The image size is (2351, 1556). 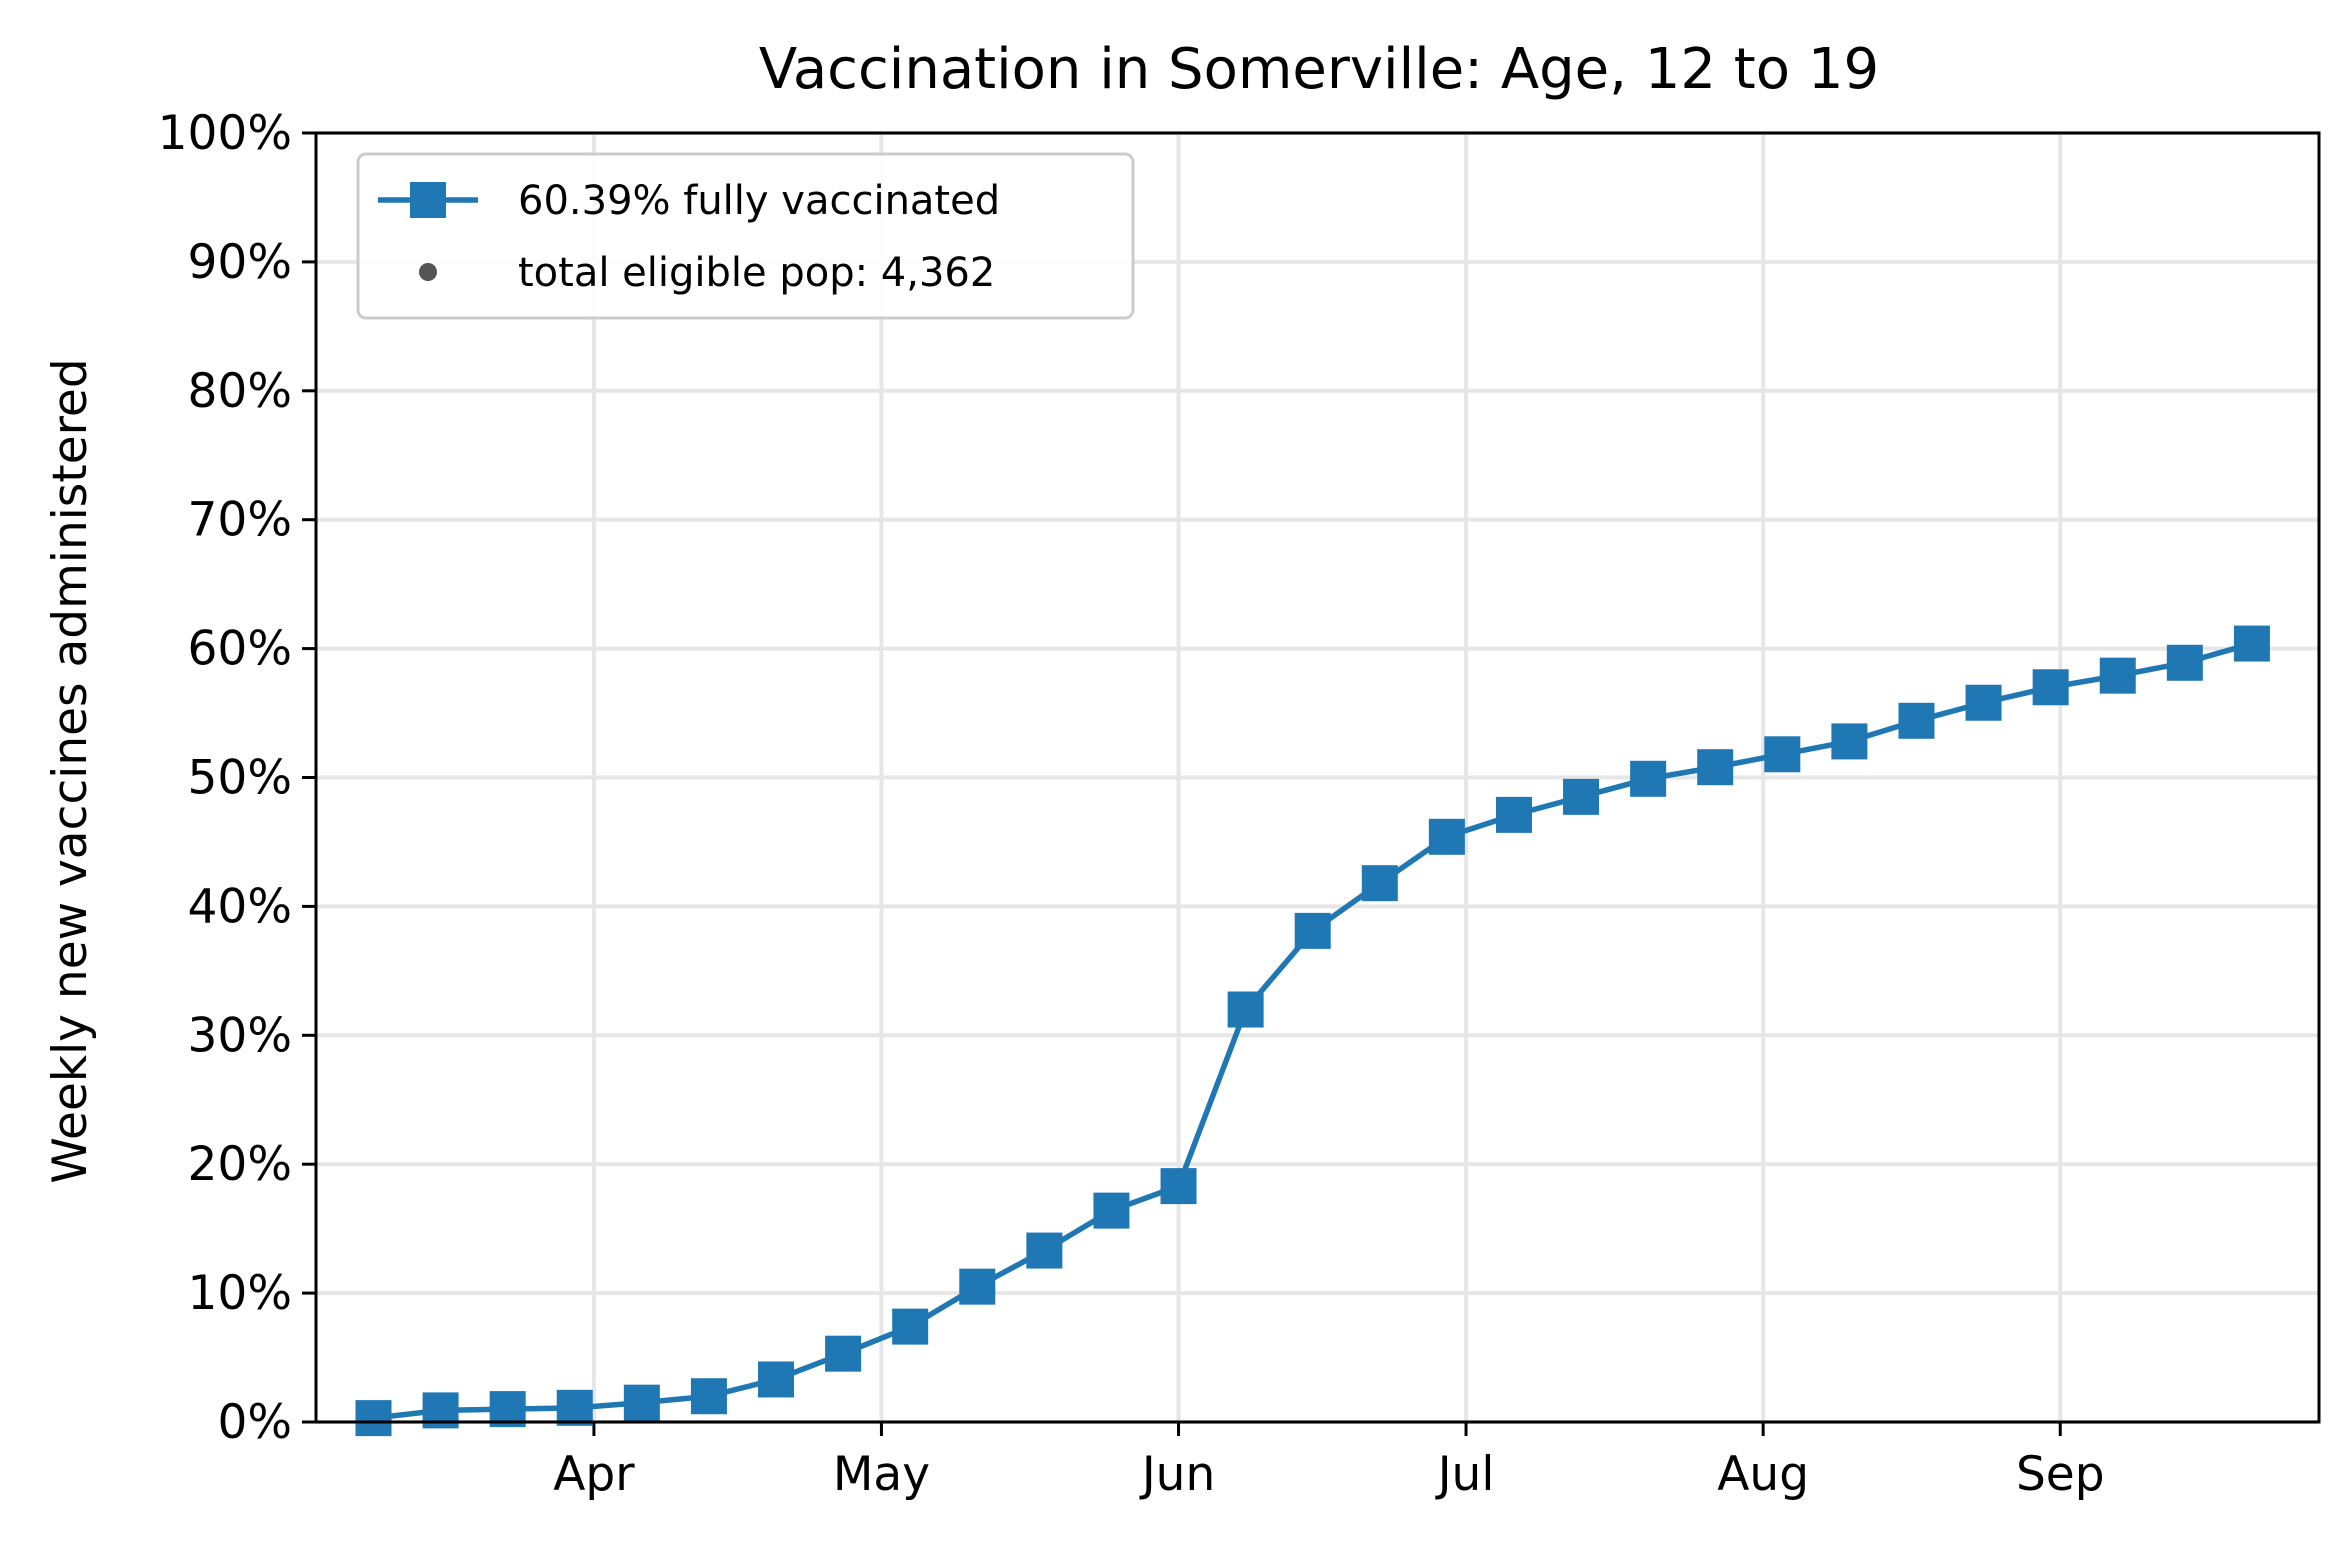 What do you see at coordinates (240, 262) in the screenshot?
I see `y-tick-label: 90%` at bounding box center [240, 262].